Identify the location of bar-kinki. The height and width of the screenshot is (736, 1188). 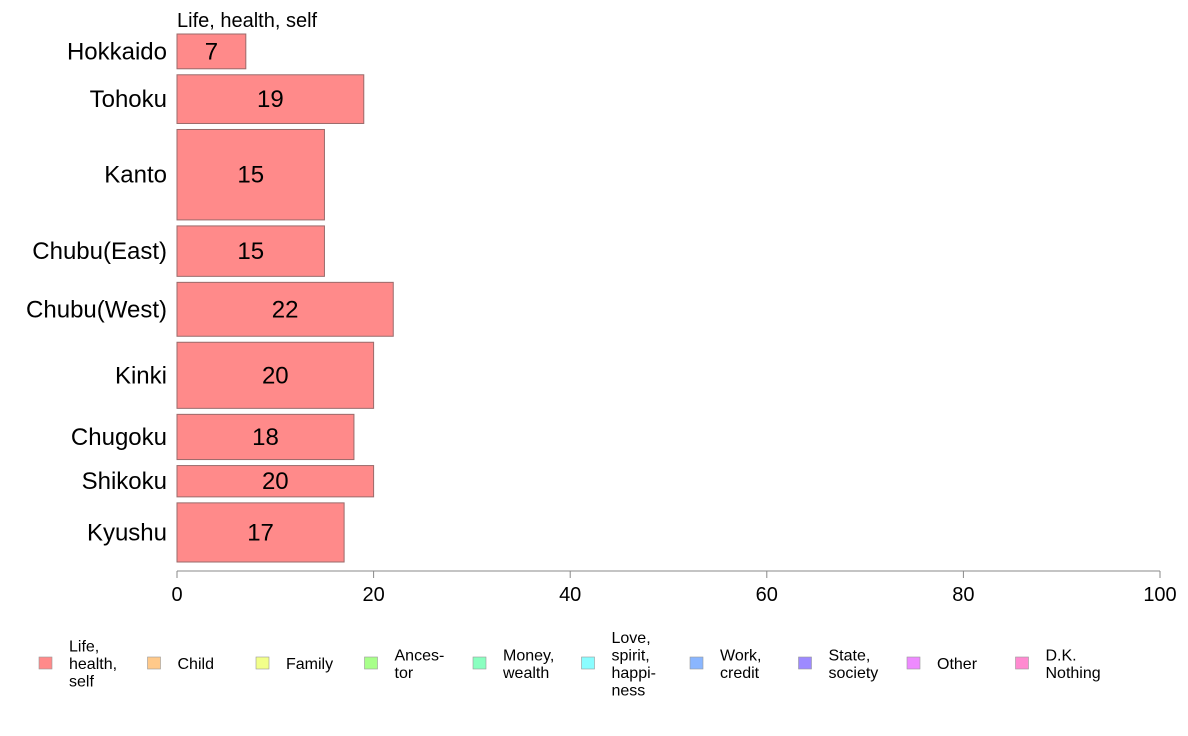
(275, 375).